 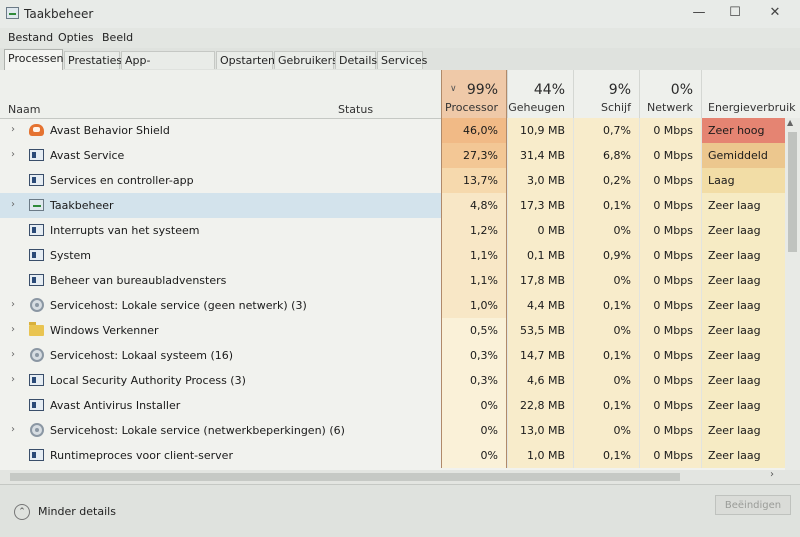 What do you see at coordinates (792, 294) in the screenshot?
I see `vertical-scrollbar: ▲` at bounding box center [792, 294].